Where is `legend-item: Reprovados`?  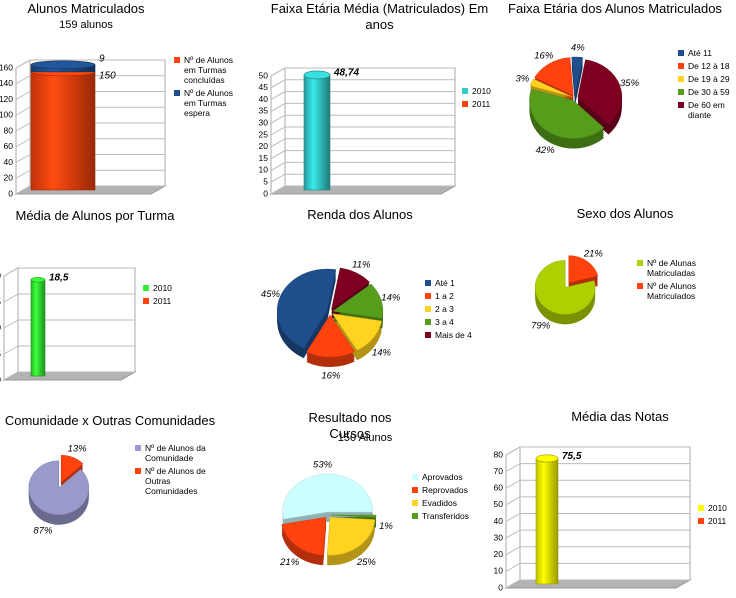
legend-item: Reprovados is located at coordinates (447, 490).